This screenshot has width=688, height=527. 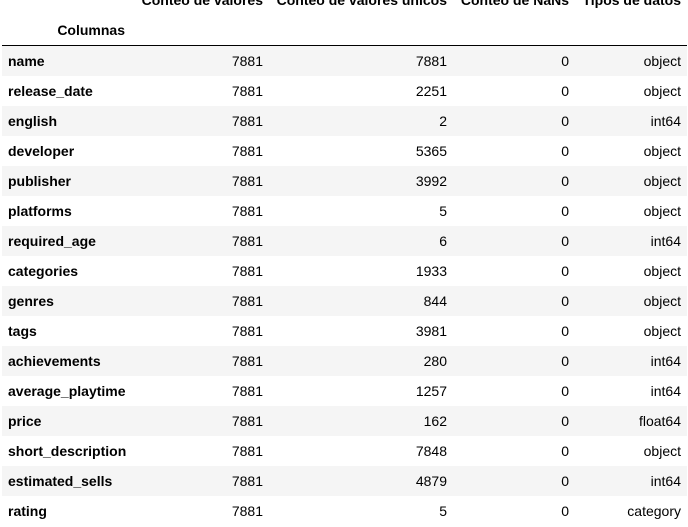 I want to click on cell-unique: 1933, so click(x=431, y=270).